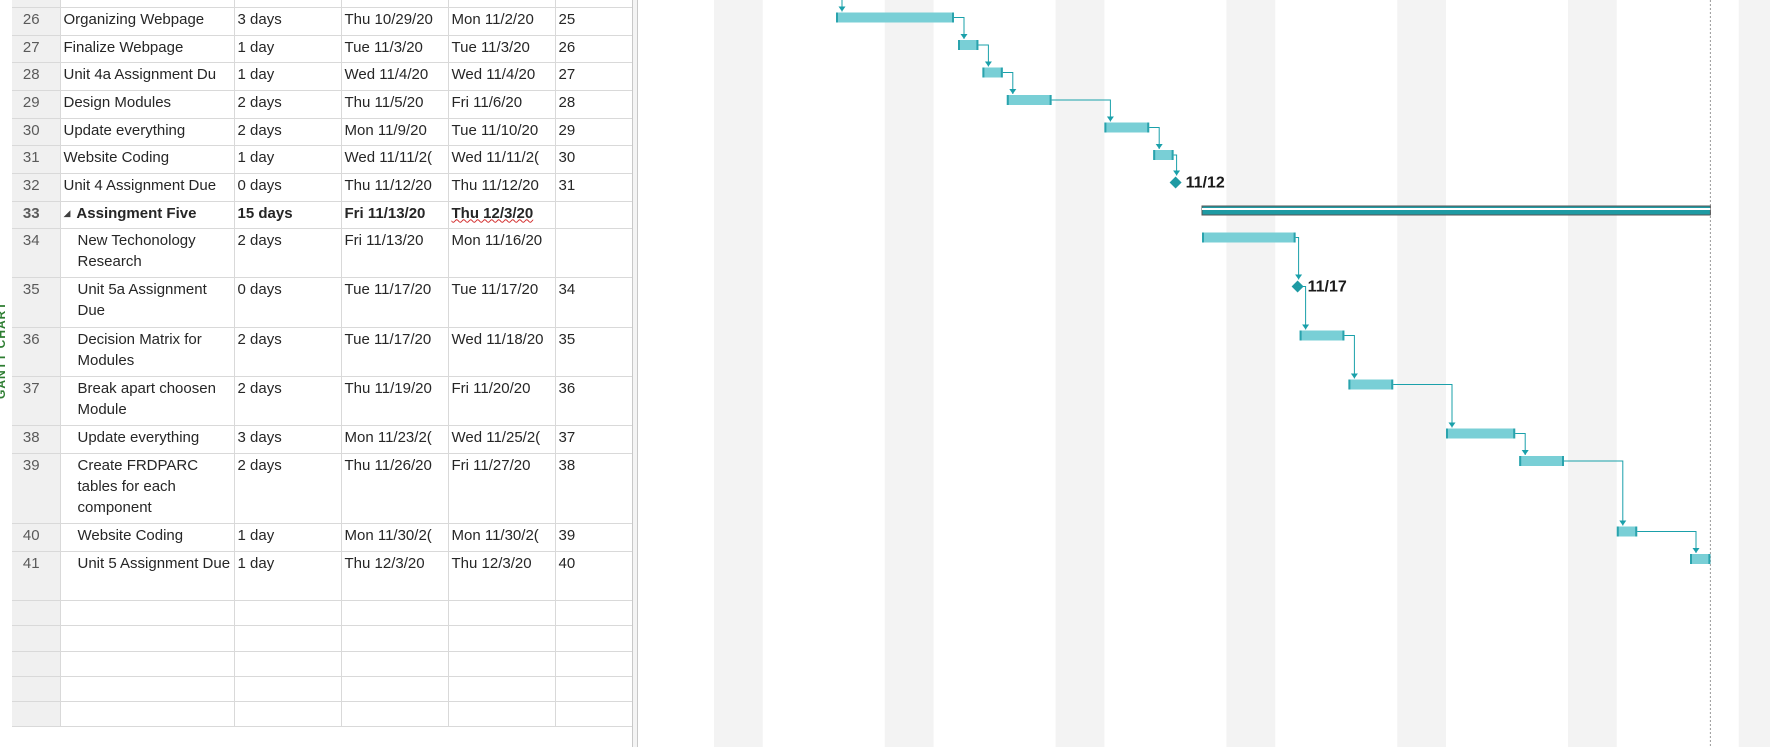 The width and height of the screenshot is (1770, 747). What do you see at coordinates (36, 439) in the screenshot?
I see `task-id-cell: 38` at bounding box center [36, 439].